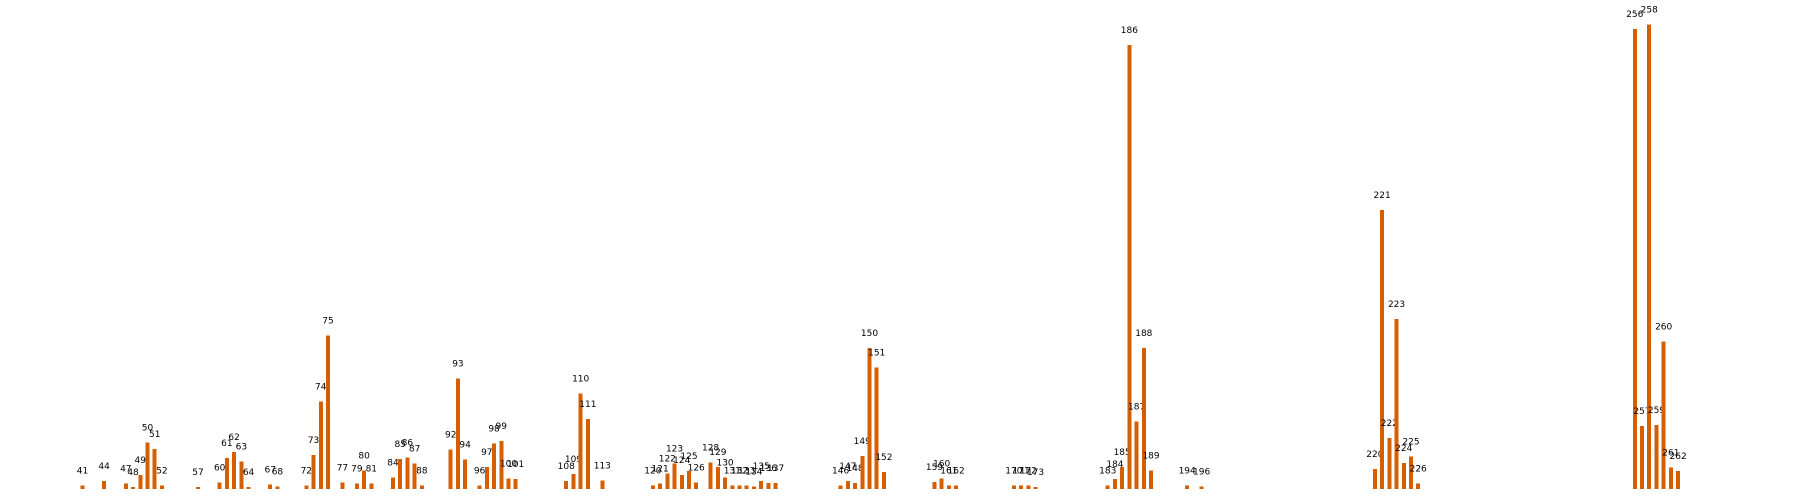 This screenshot has width=1800, height=500. What do you see at coordinates (226, 444) in the screenshot?
I see `bar-label-61: 61` at bounding box center [226, 444].